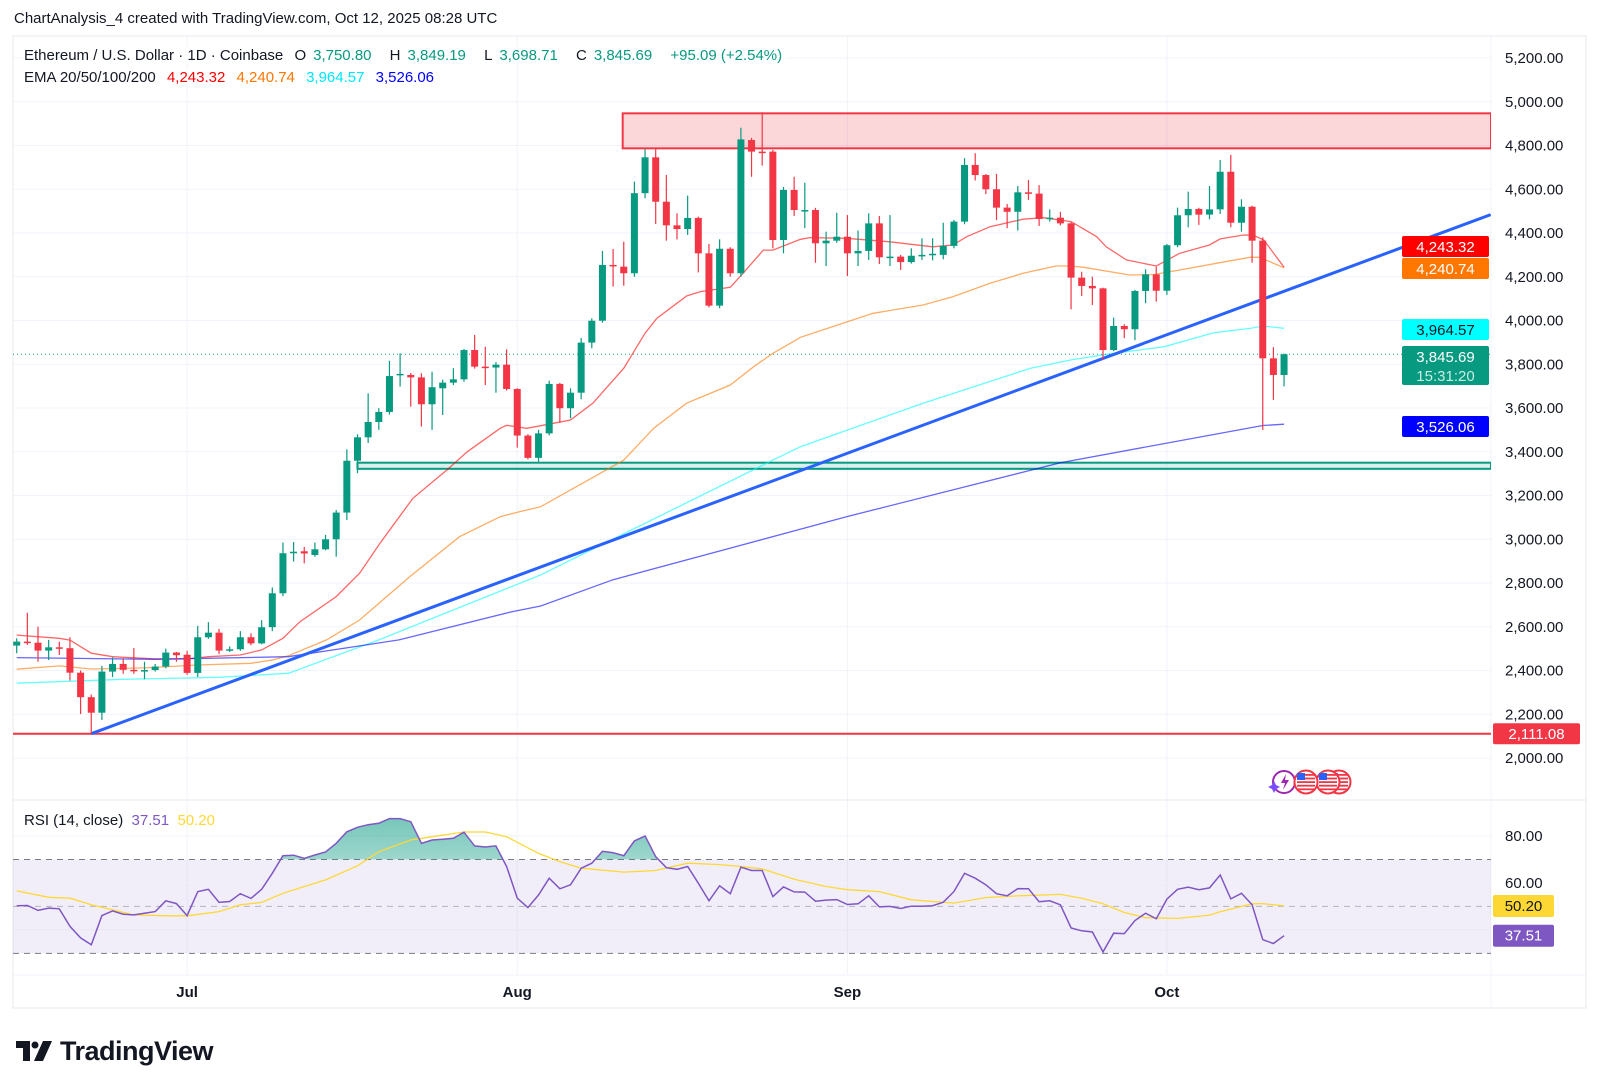  I want to click on support-zone, so click(924, 465).